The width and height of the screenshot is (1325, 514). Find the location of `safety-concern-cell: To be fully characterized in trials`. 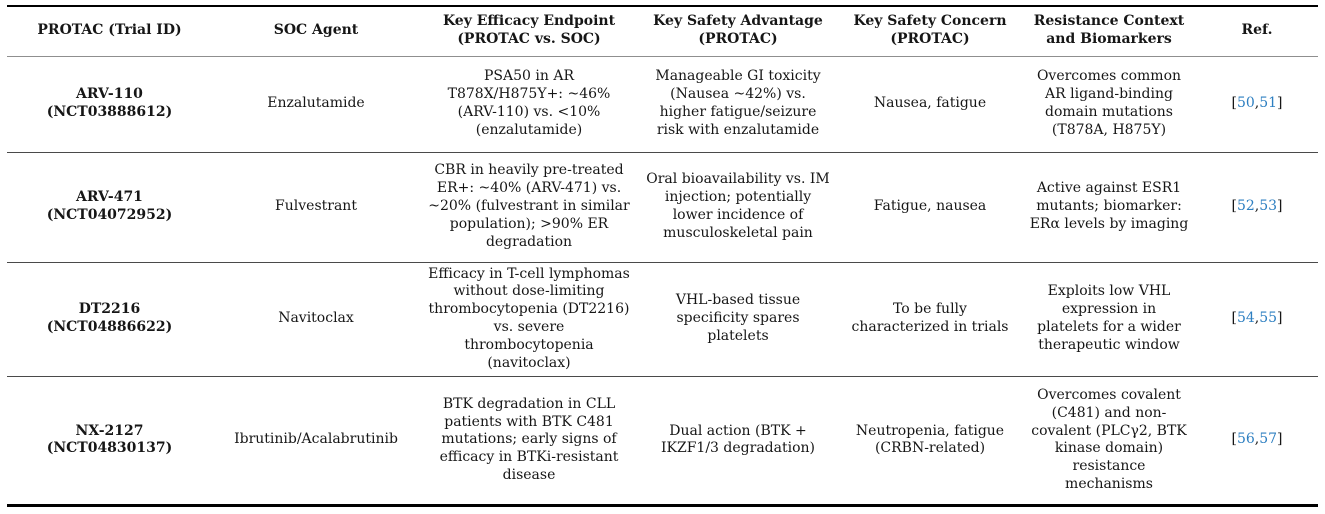

safety-concern-cell: To be fully characterized in trials is located at coordinates (930, 318).